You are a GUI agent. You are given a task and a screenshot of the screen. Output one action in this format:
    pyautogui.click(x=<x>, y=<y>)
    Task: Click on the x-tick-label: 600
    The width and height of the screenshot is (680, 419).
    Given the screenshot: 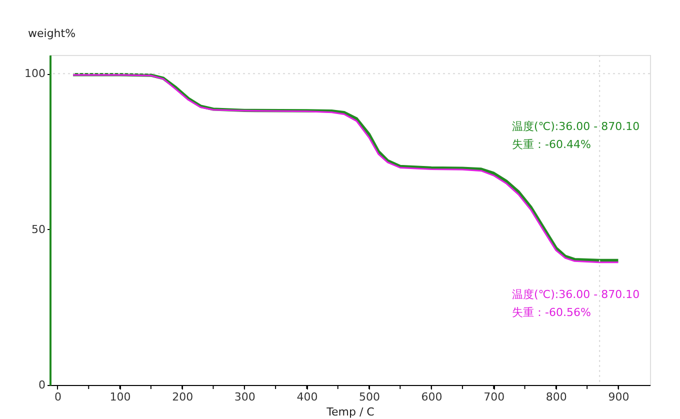 What is the action you would take?
    pyautogui.click(x=431, y=397)
    